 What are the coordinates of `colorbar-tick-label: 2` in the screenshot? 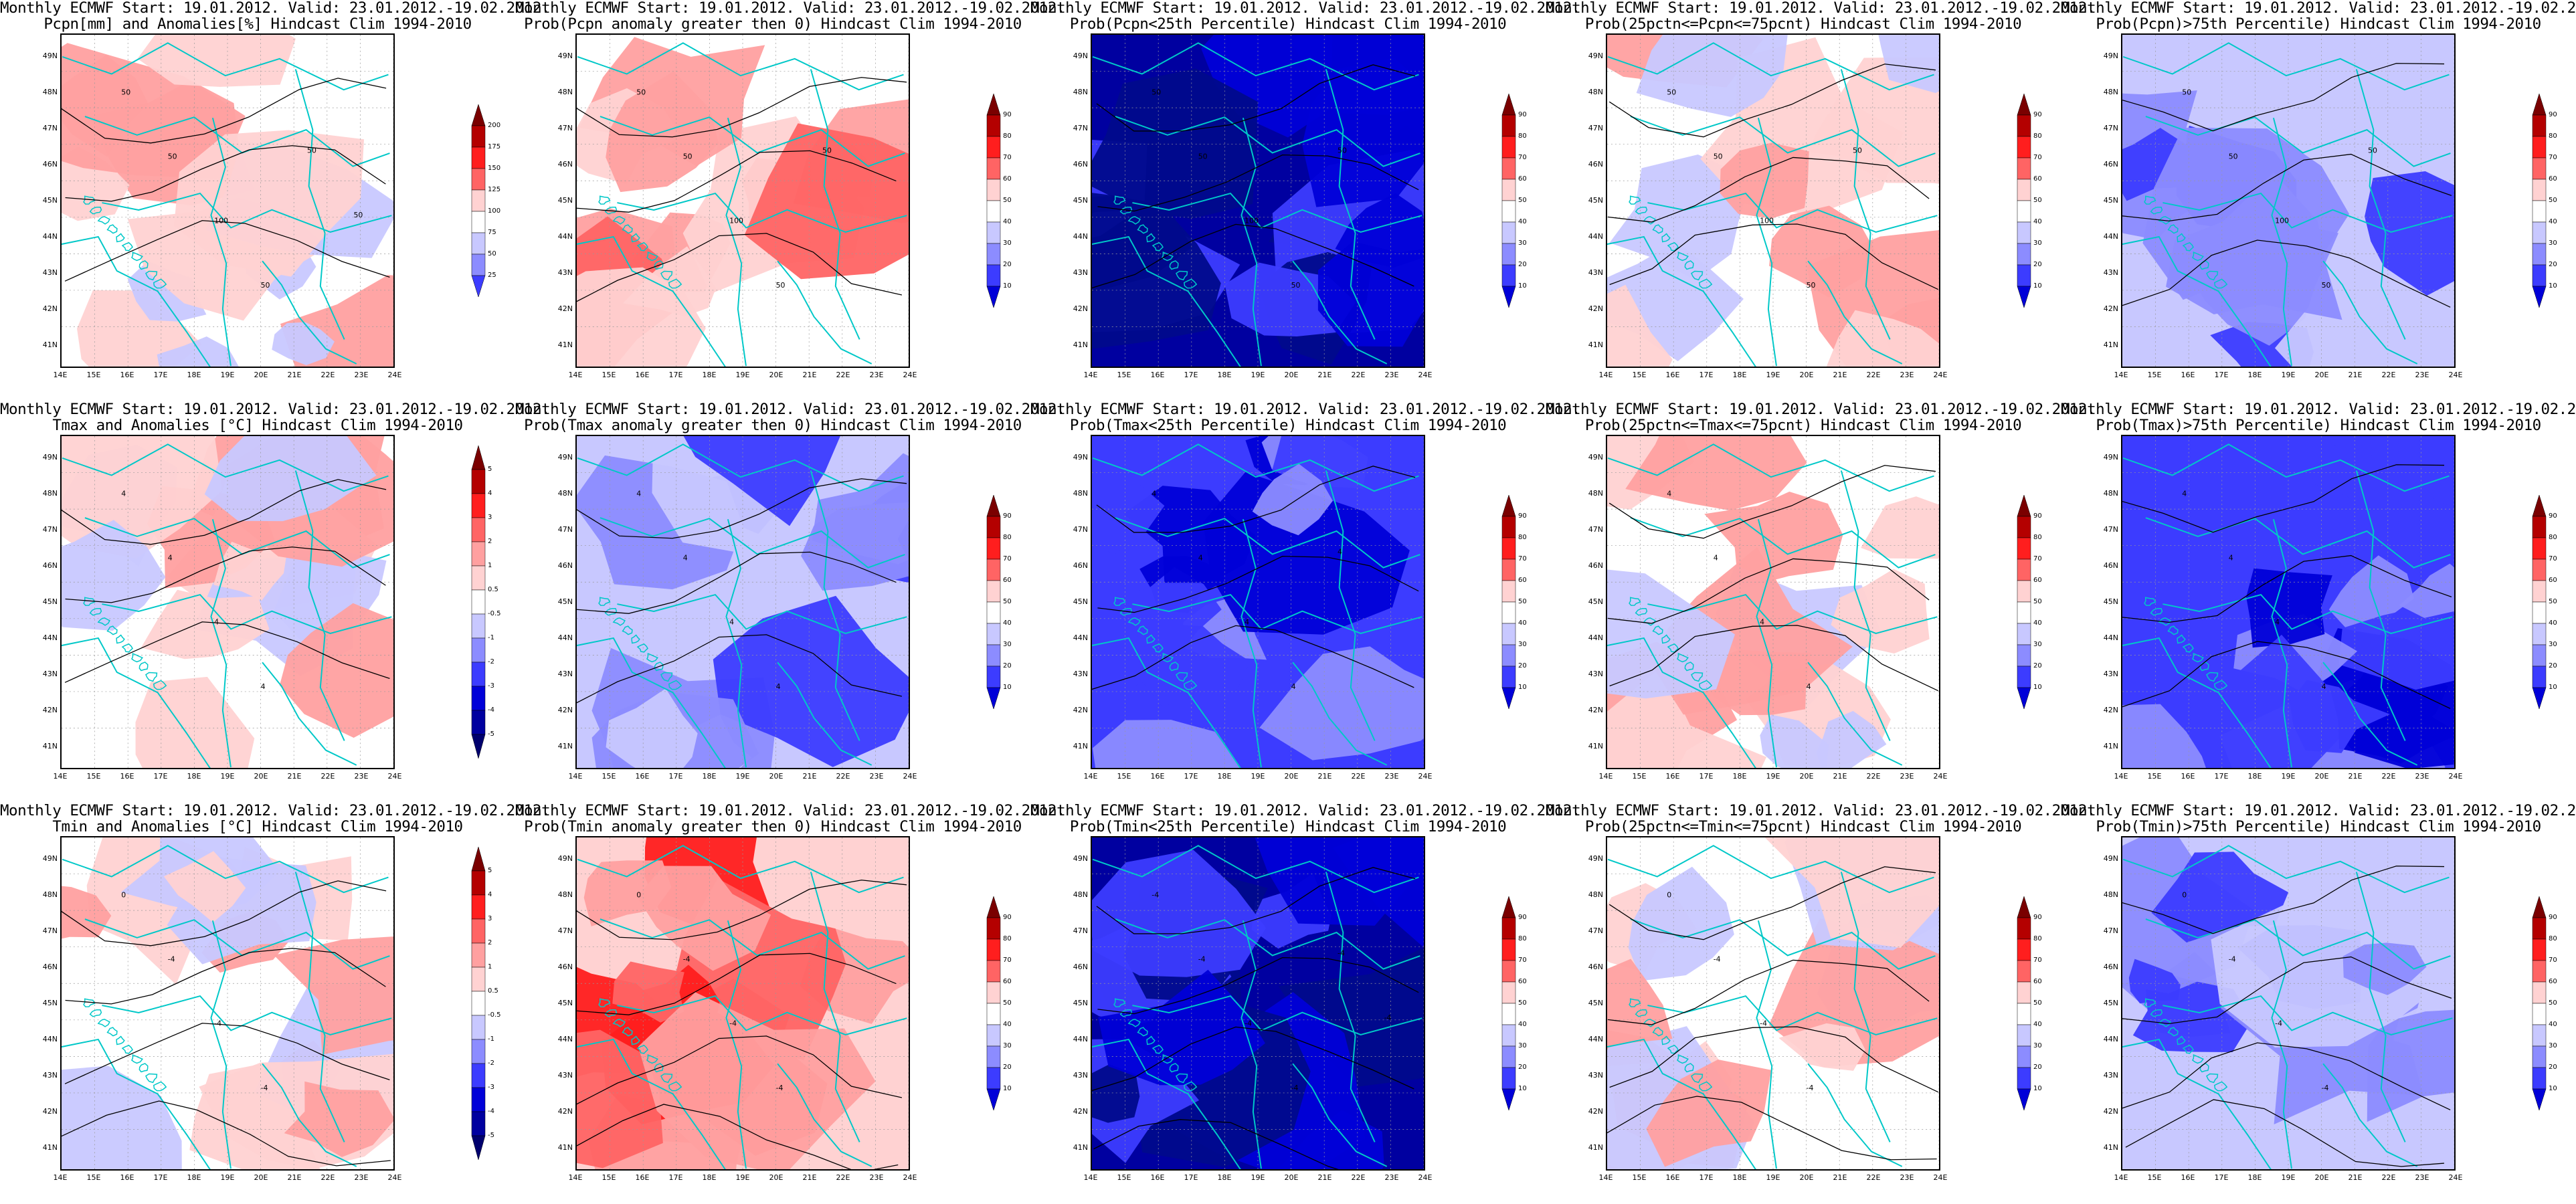 It's located at (490, 942).